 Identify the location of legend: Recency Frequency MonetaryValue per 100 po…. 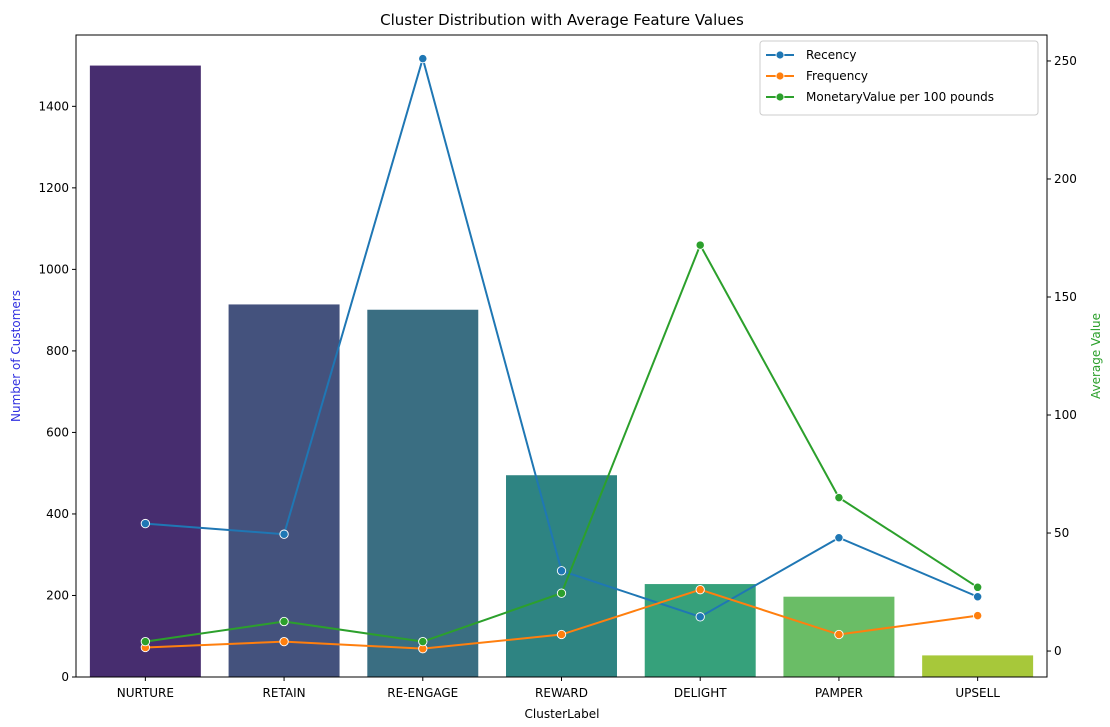
(899, 78).